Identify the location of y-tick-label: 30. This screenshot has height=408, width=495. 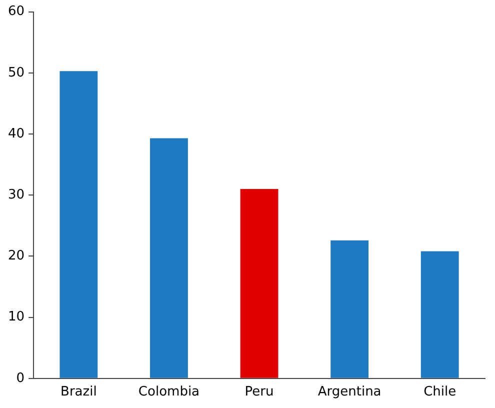
(16, 194).